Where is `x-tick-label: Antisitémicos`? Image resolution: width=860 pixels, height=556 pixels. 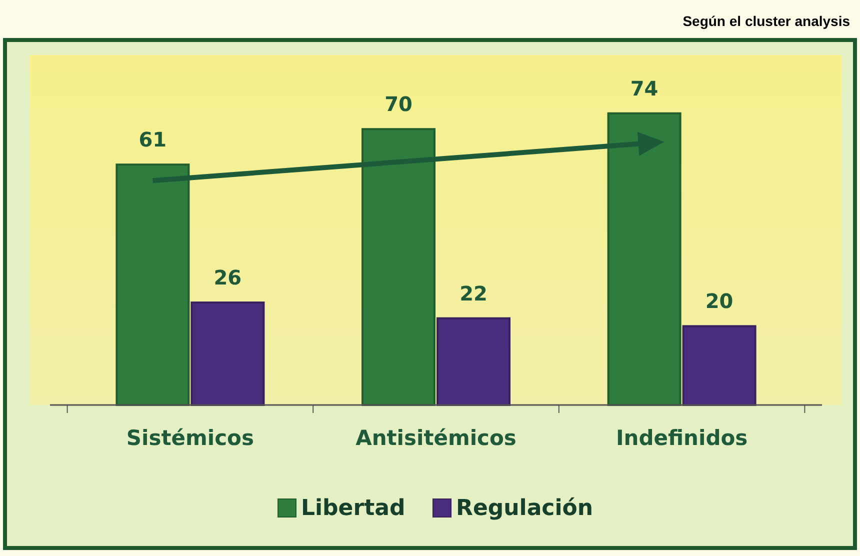
x-tick-label: Antisitémicos is located at coordinates (436, 438).